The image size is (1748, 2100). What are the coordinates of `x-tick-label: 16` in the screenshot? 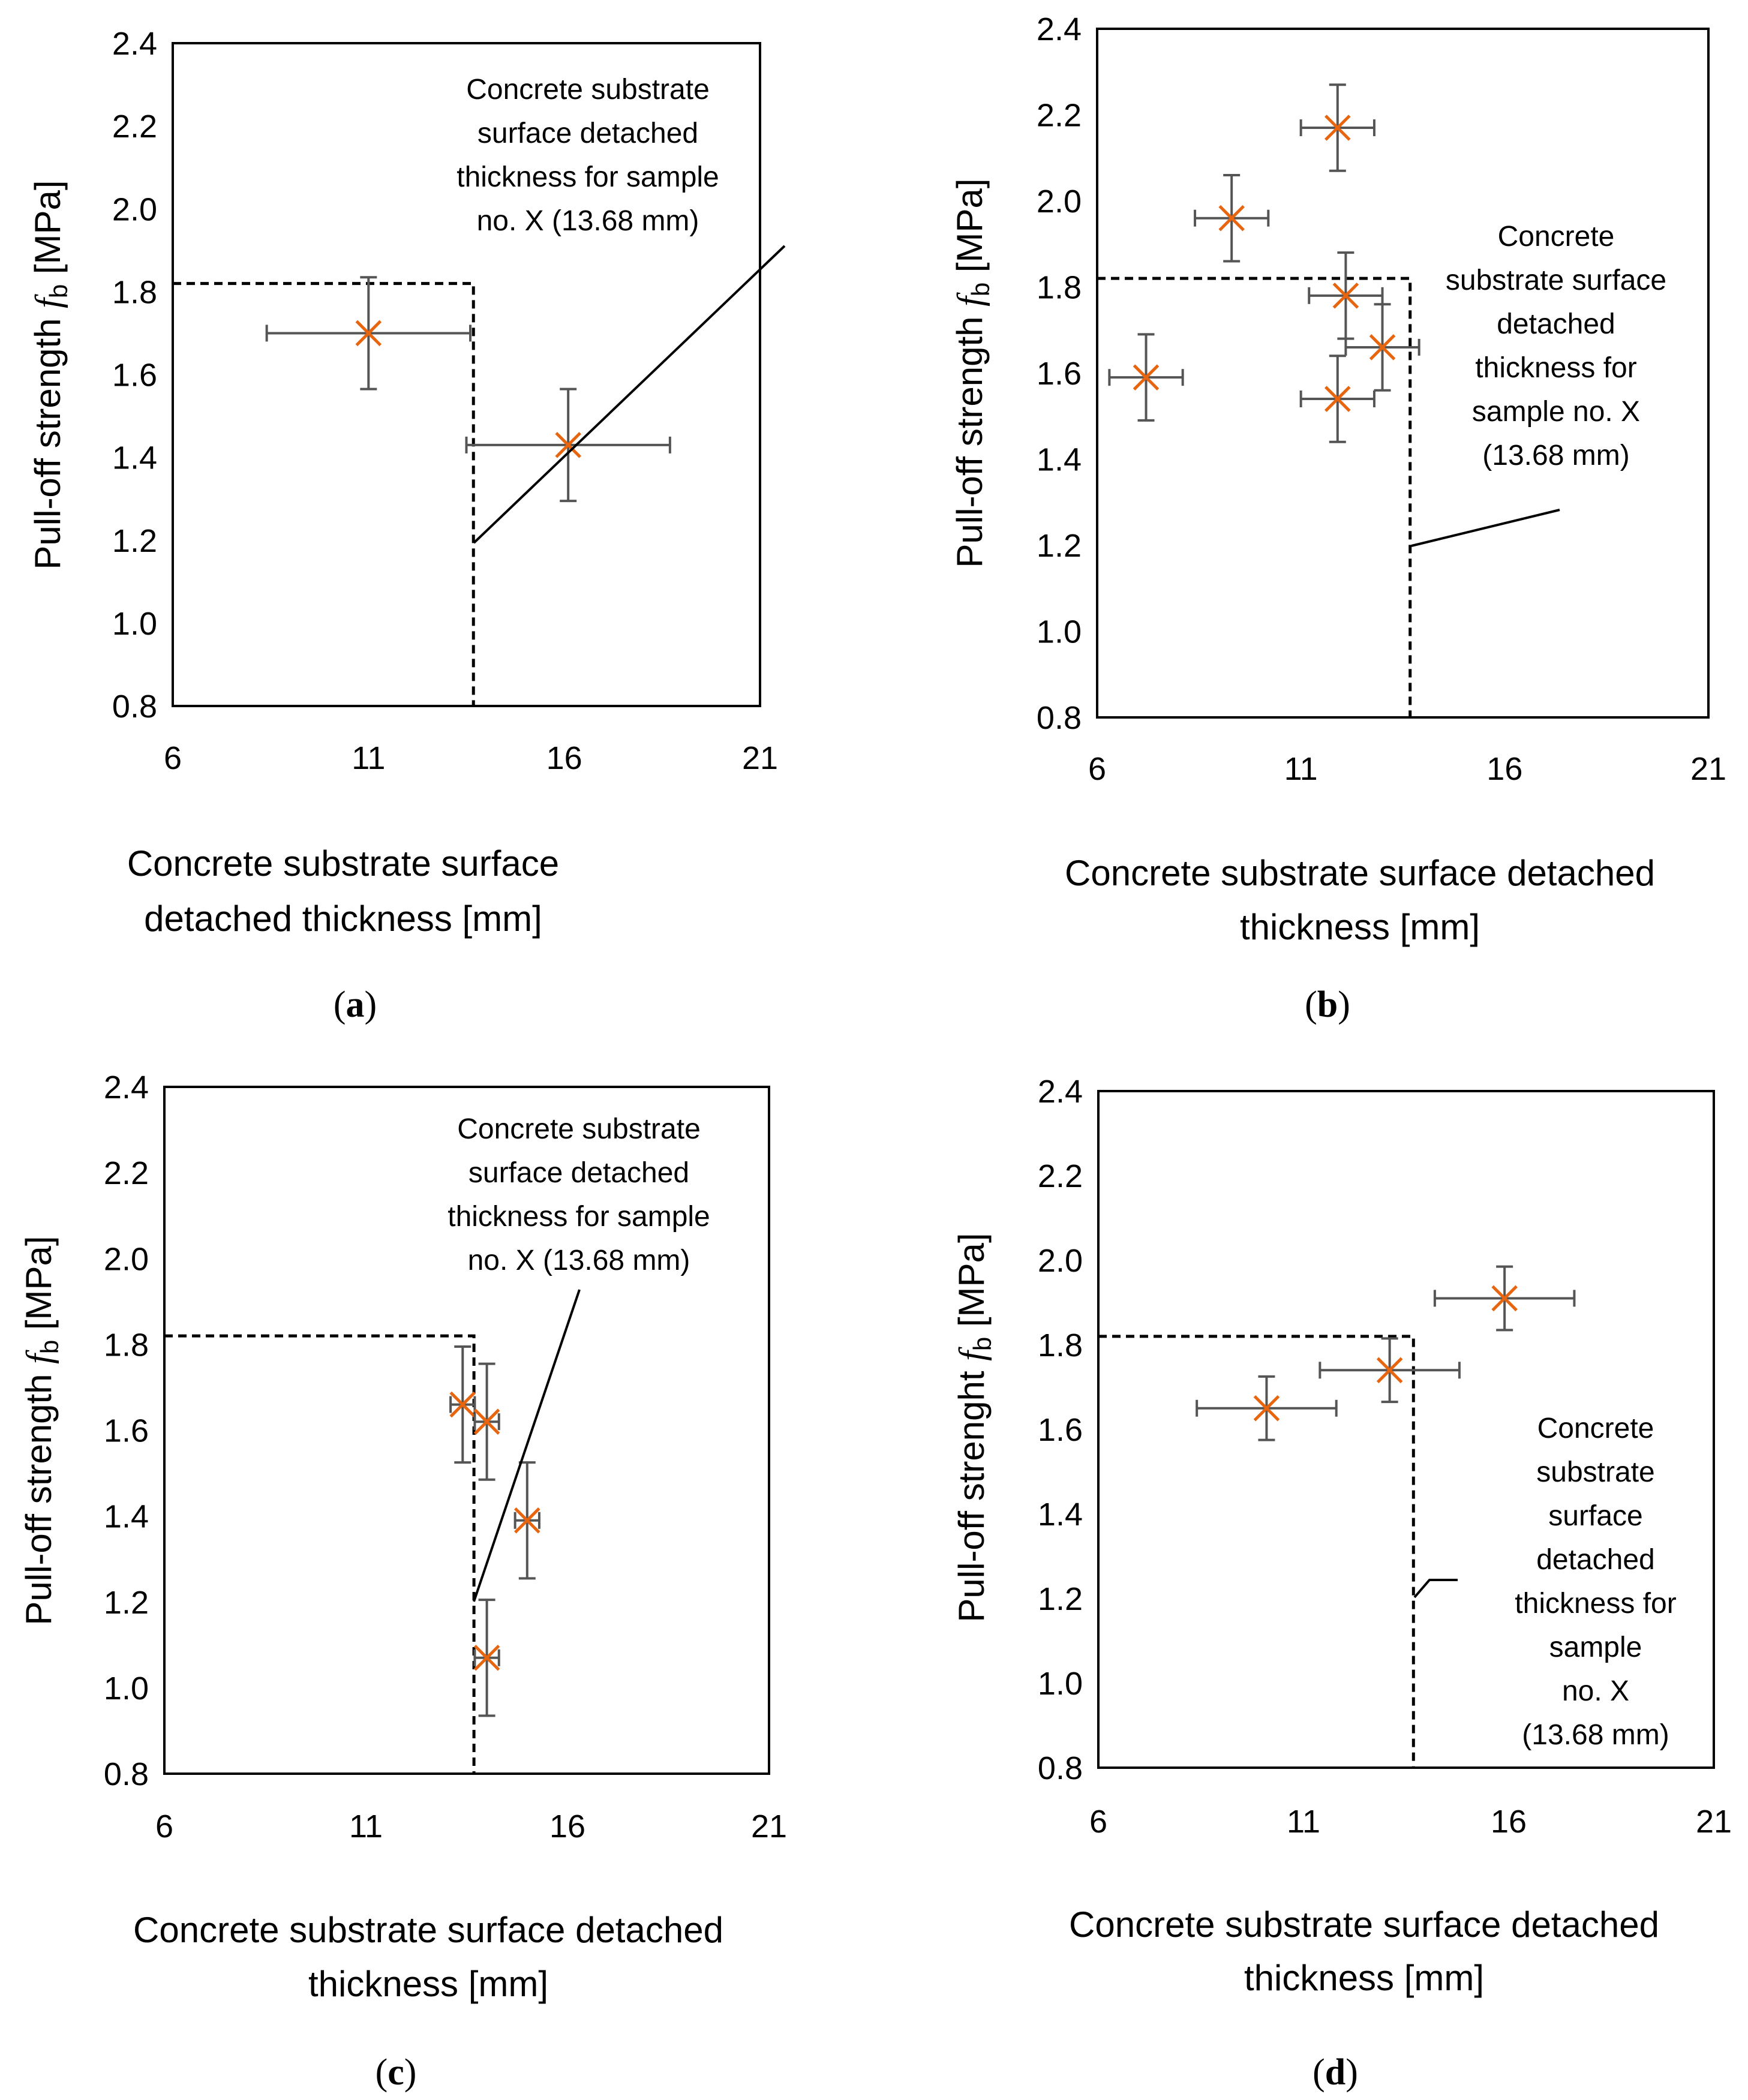 It's located at (1509, 1822).